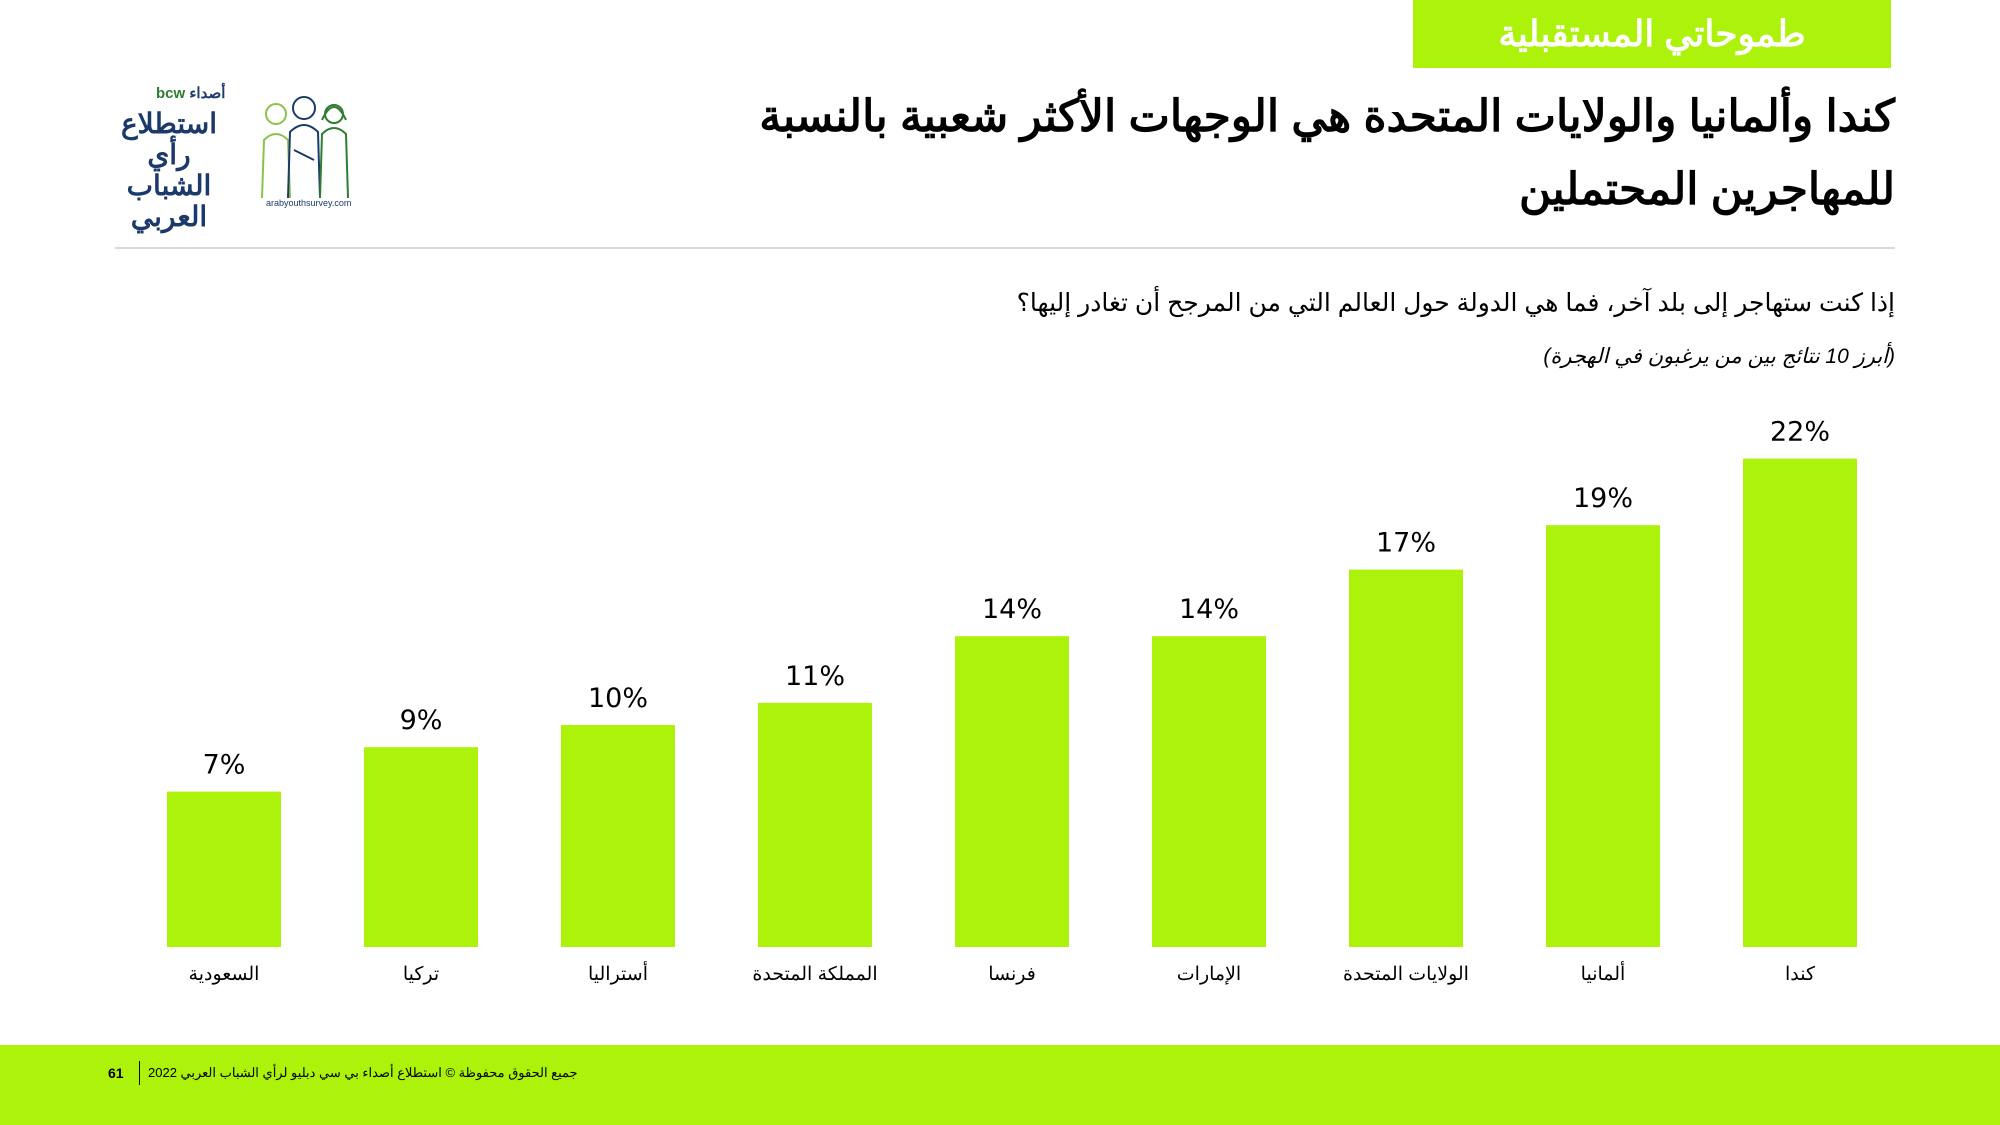 The image size is (2000, 1125). I want to click on logo-url: arabyouthsurvey.com, so click(309, 203).